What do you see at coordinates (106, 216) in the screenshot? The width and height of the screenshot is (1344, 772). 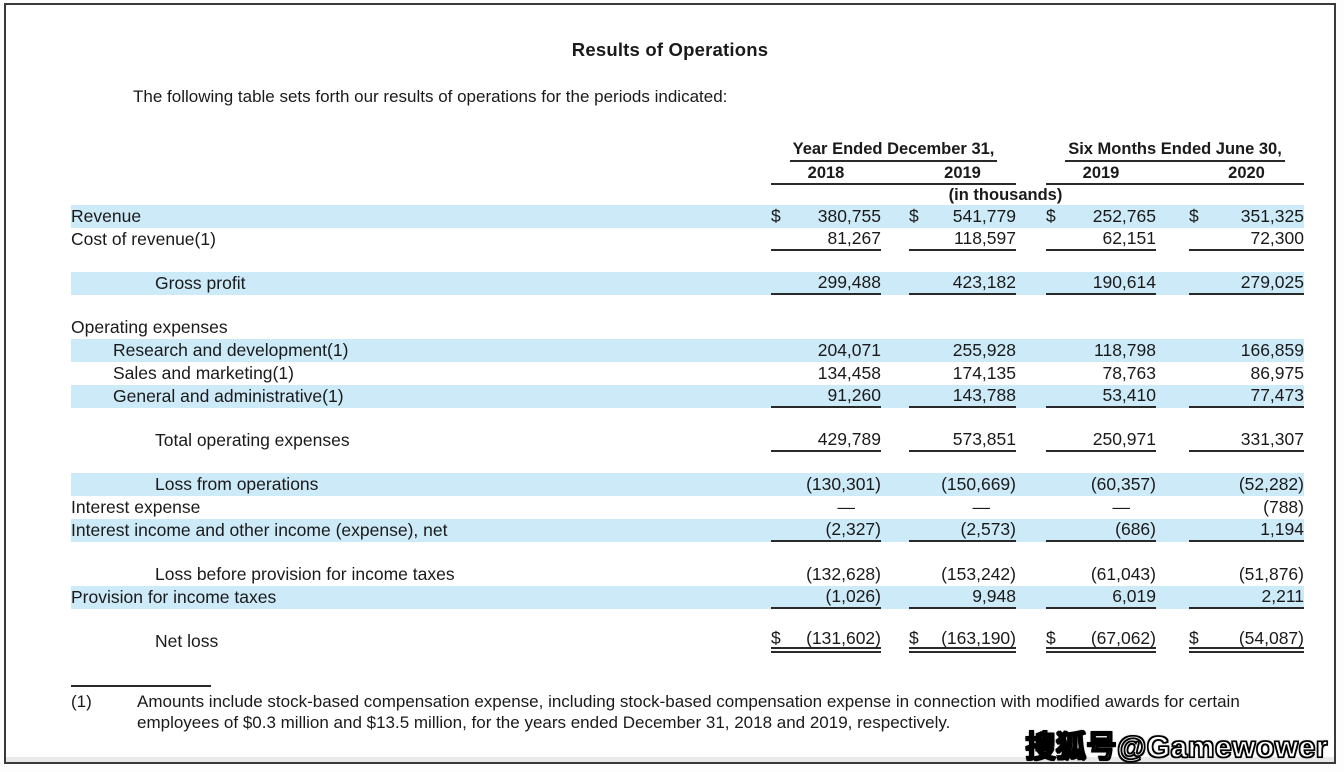 I see `row-label: Revenue` at bounding box center [106, 216].